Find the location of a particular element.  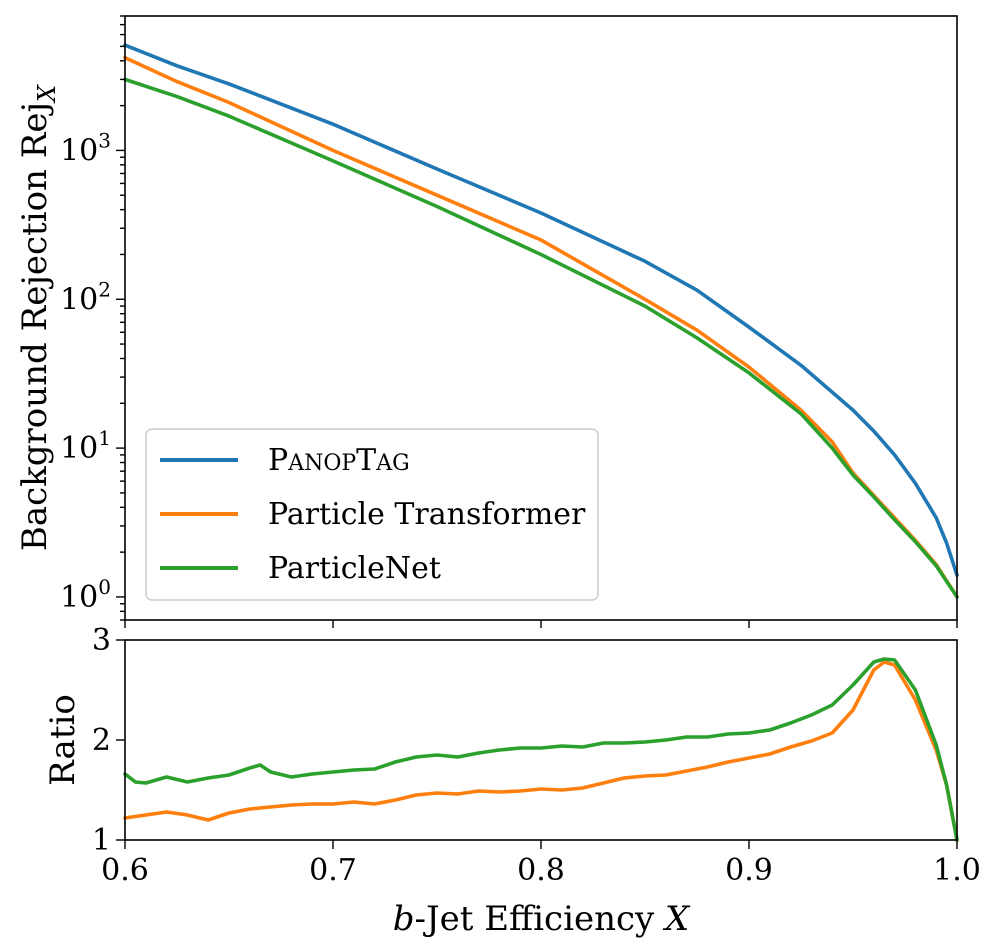

main-y-axis-title: Background Rejection RejX is located at coordinates (38, 317).